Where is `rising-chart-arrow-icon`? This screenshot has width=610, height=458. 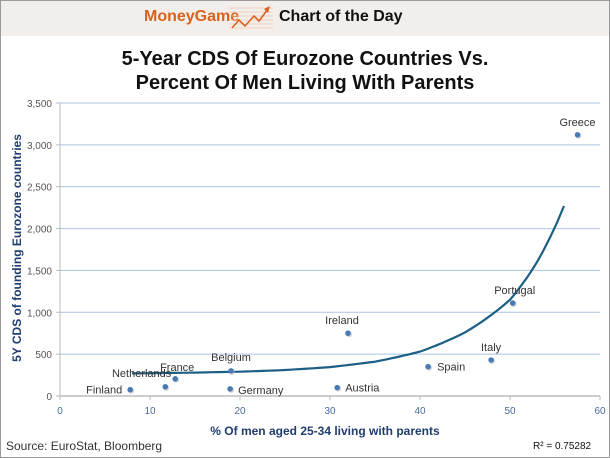 rising-chart-arrow-icon is located at coordinates (251, 17).